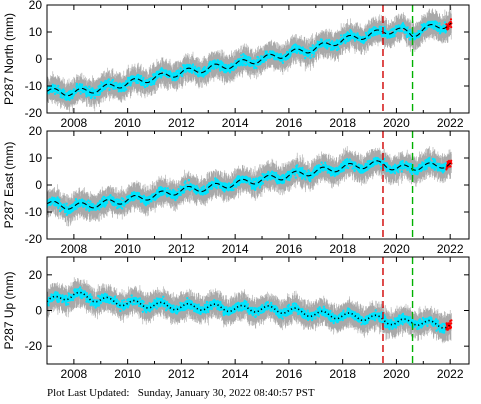 The image size is (481, 404). Describe the element at coordinates (250, 310) in the screenshot. I see `plot-area` at that location.